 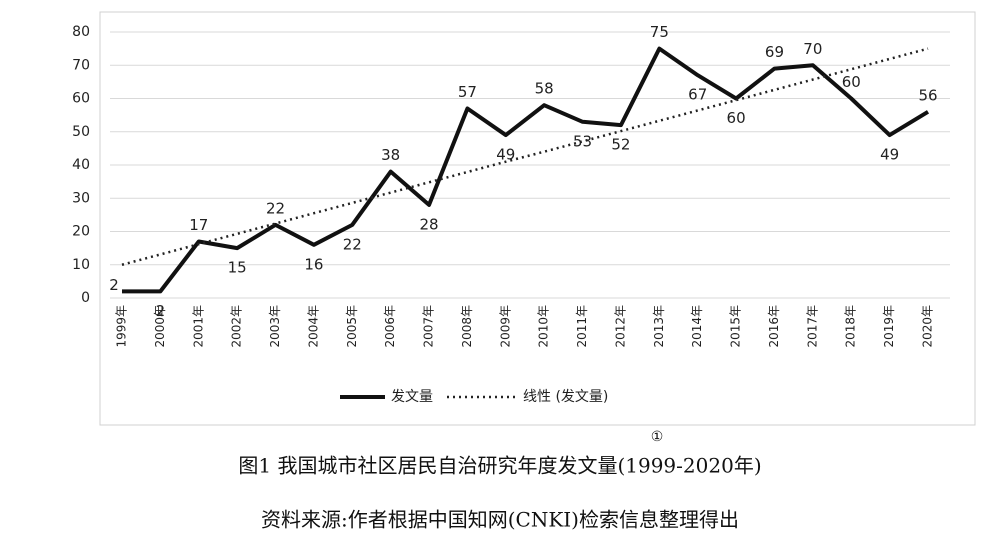 I want to click on data-label: 69, so click(x=774, y=52).